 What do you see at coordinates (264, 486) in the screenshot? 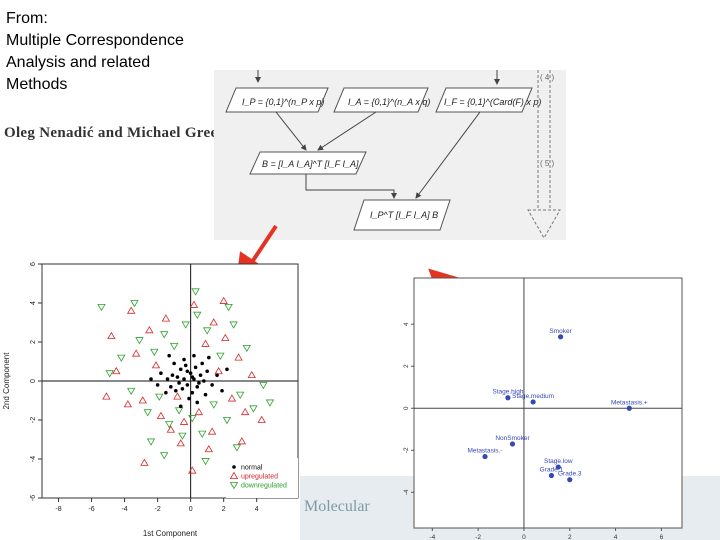
I see `legend-label-downregulated: downregulated` at bounding box center [264, 486].